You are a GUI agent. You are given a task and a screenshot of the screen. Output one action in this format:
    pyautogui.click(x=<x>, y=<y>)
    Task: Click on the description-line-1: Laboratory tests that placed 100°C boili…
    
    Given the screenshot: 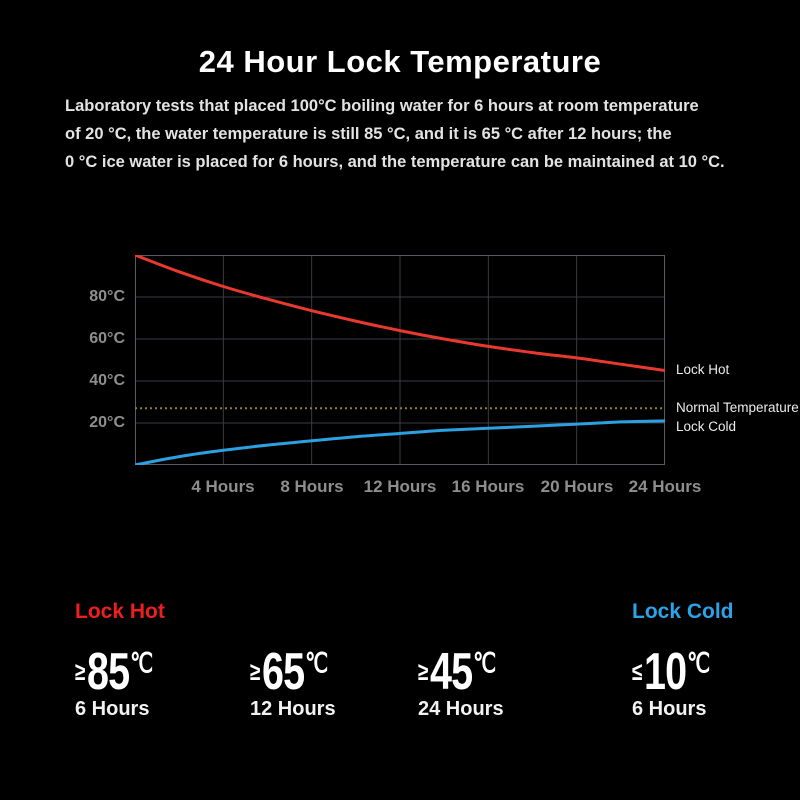 What is the action you would take?
    pyautogui.click(x=382, y=106)
    